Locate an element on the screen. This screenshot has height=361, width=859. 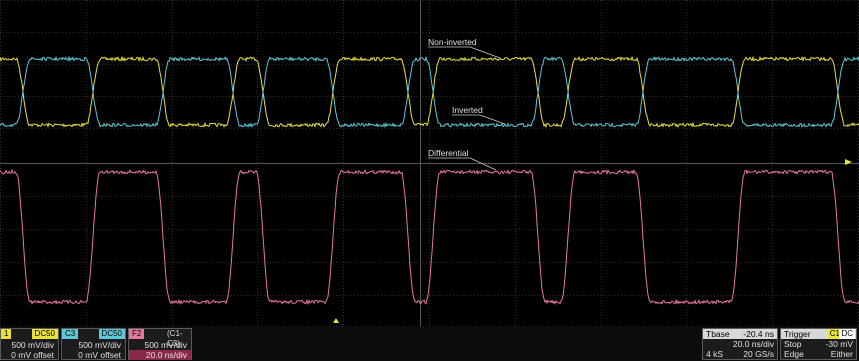
channel-c1-offset: 0 mV offset is located at coordinates (32, 355).